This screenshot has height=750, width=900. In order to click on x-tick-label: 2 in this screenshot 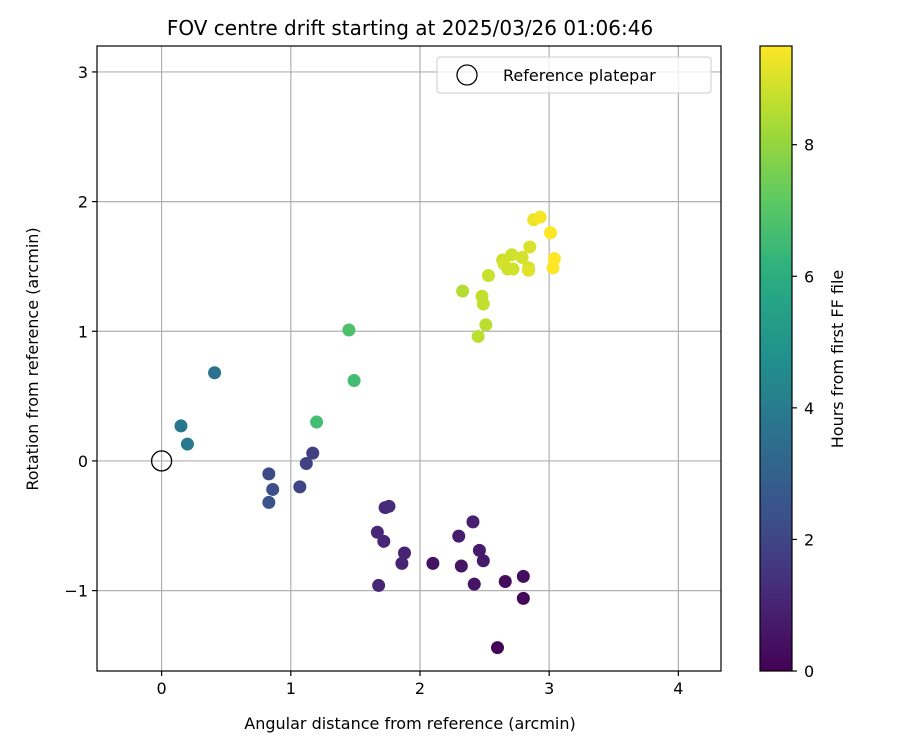, I will do `click(420, 688)`.